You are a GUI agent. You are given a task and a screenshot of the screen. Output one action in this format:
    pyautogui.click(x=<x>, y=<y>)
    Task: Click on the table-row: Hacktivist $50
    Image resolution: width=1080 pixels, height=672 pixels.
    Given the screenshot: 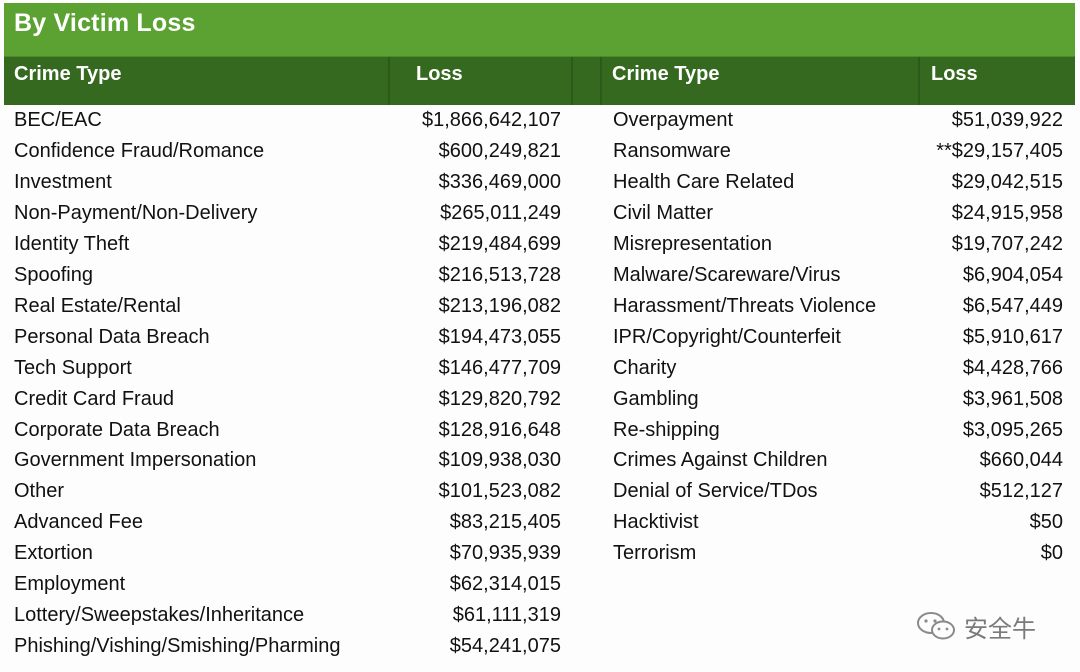 What is the action you would take?
    pyautogui.click(x=838, y=522)
    